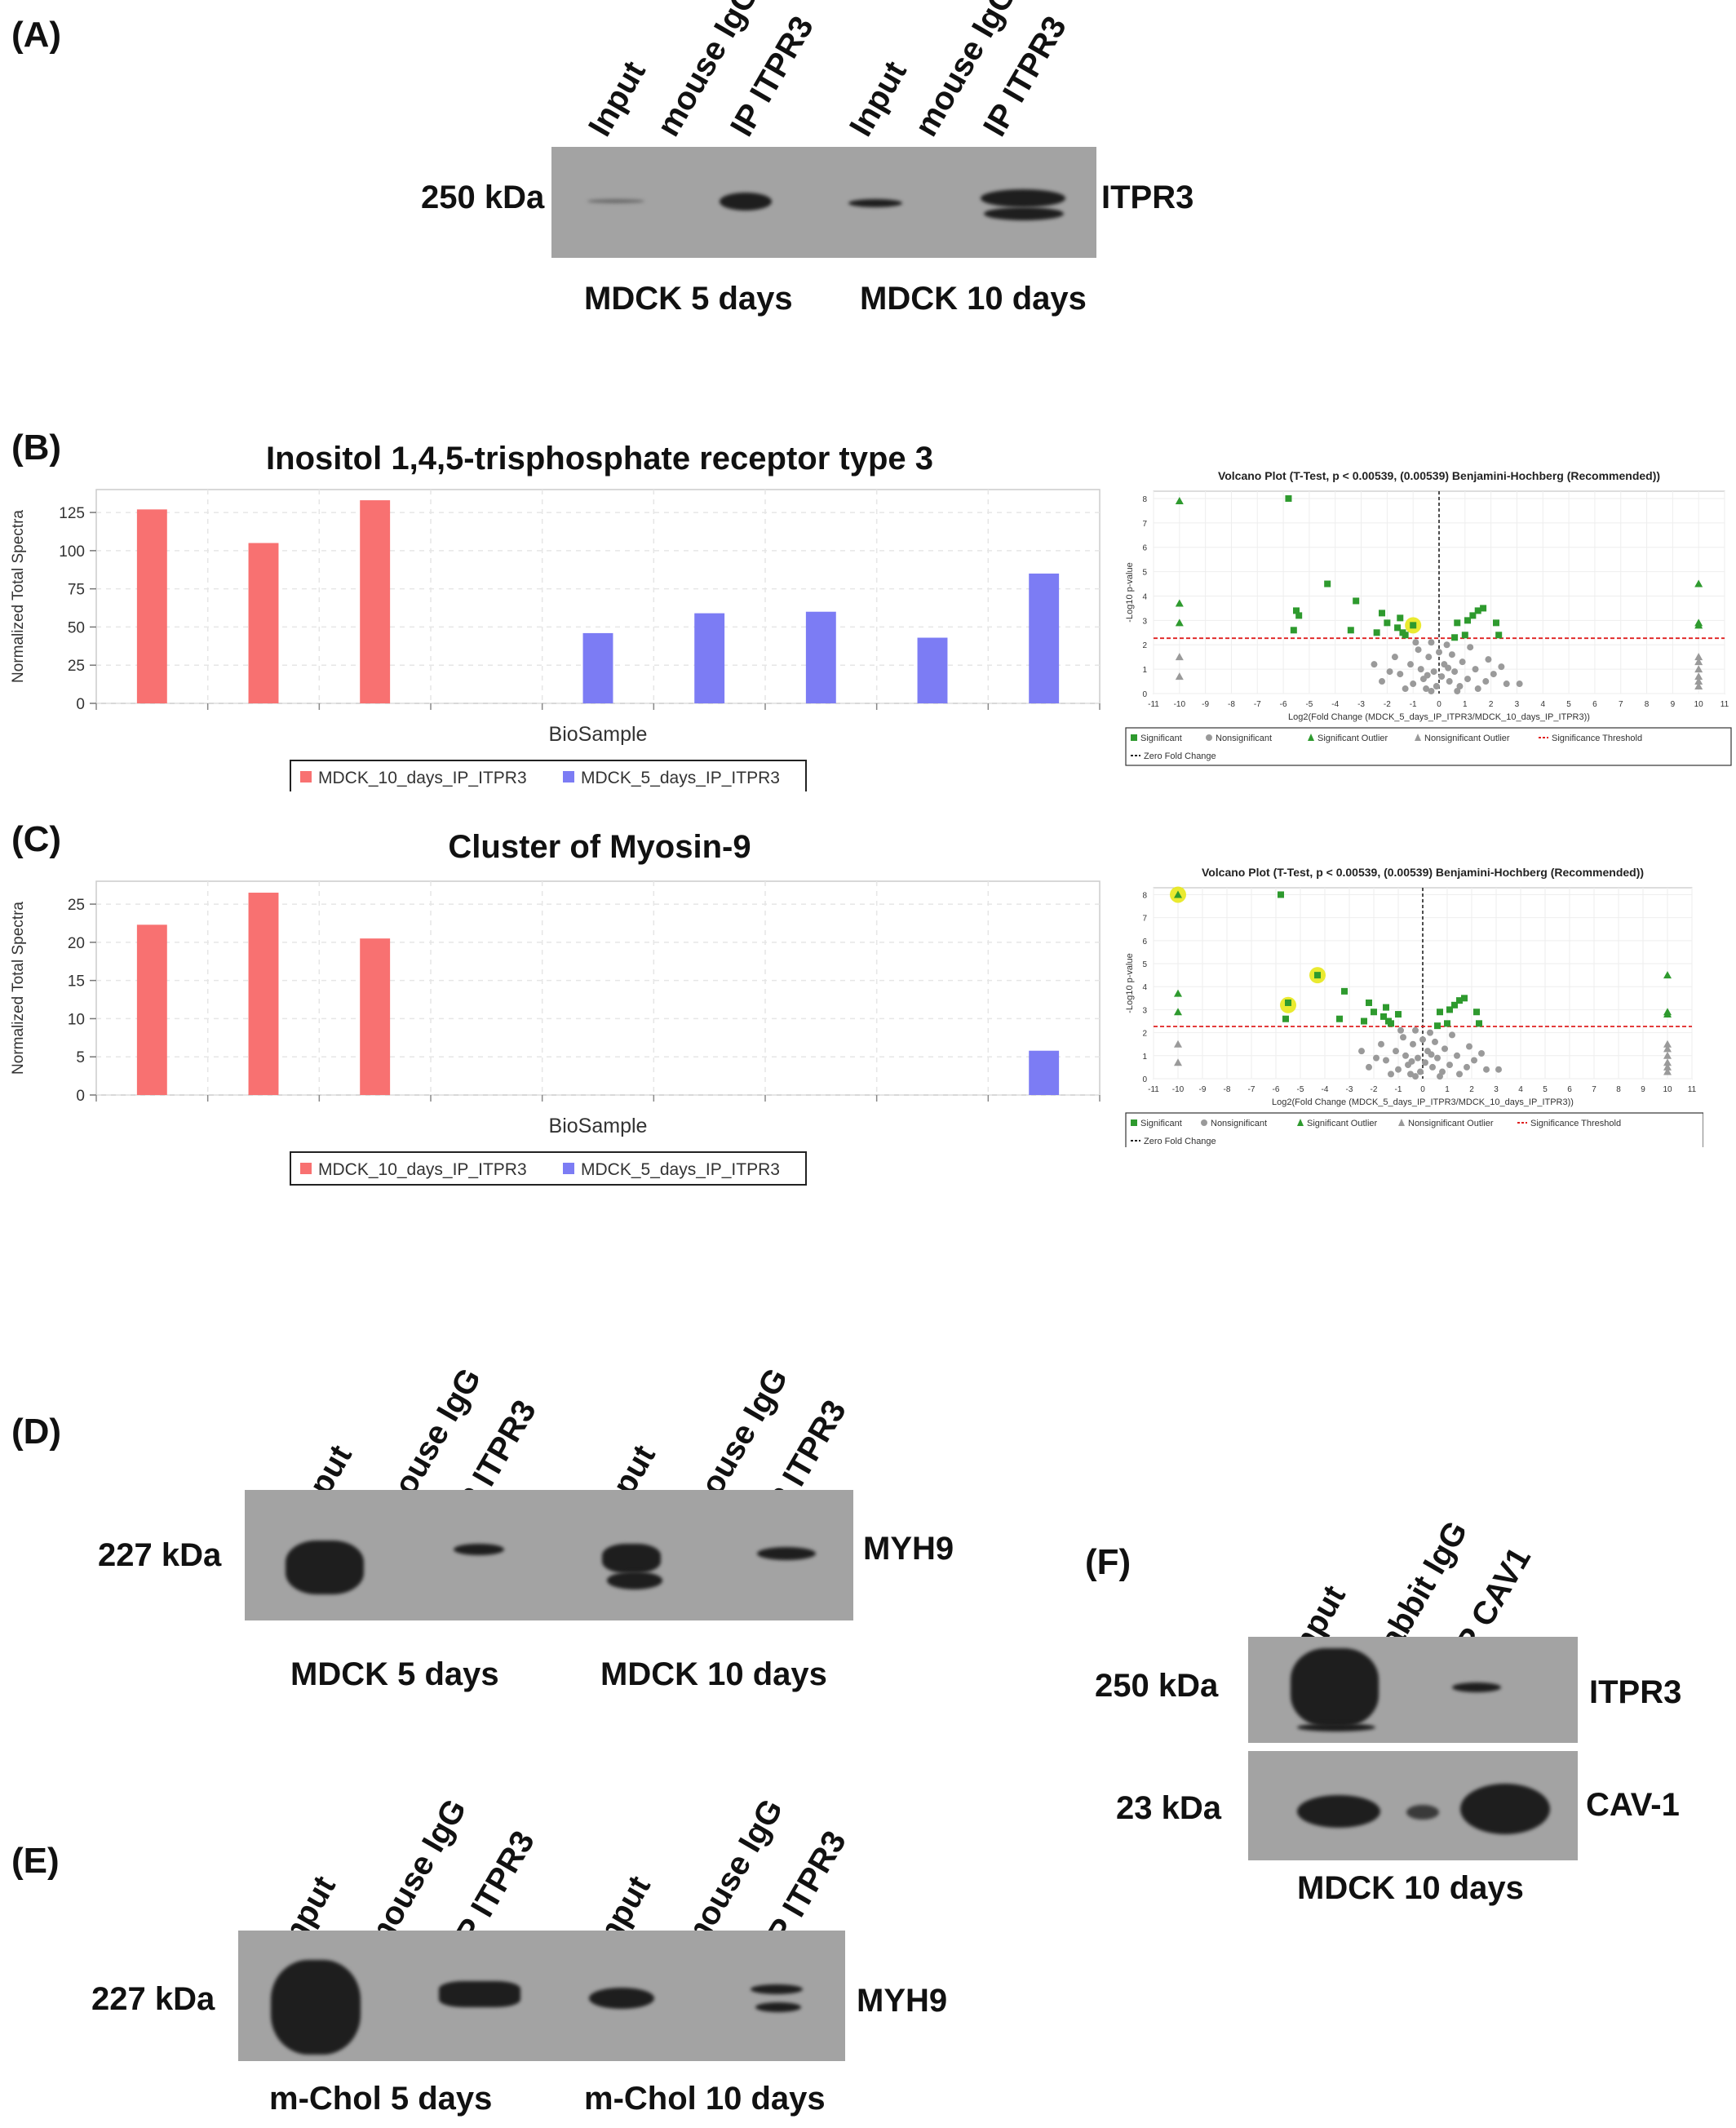  I want to click on y-tick-label: 7, so click(1144, 524).